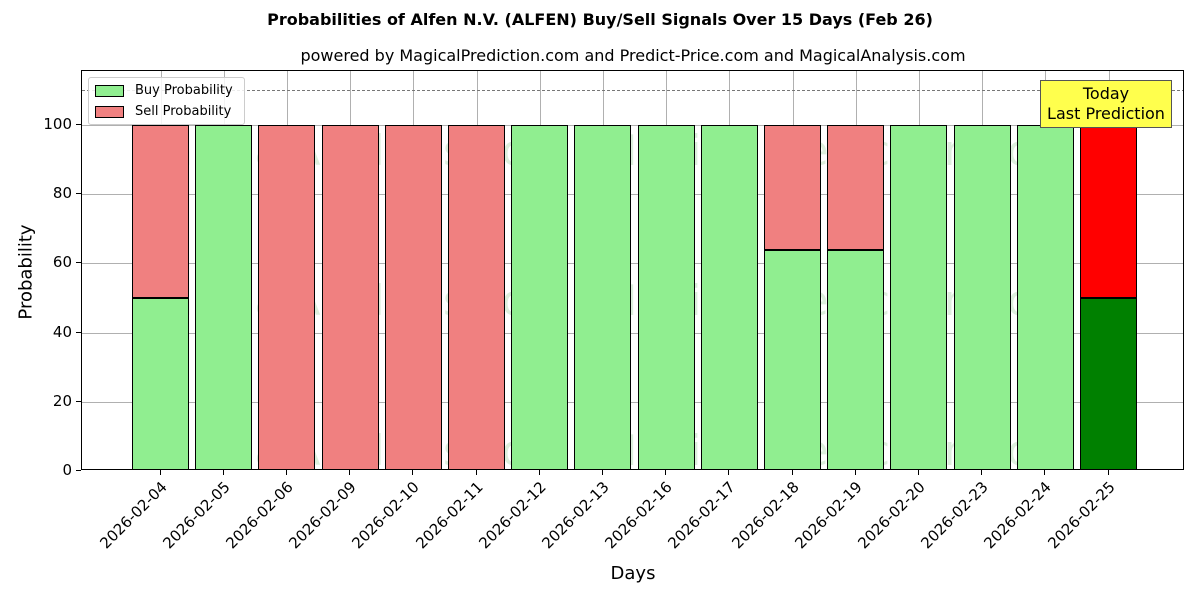 This screenshot has height=600, width=1200. I want to click on legend: Buy Probability Sell Probability, so click(166, 101).